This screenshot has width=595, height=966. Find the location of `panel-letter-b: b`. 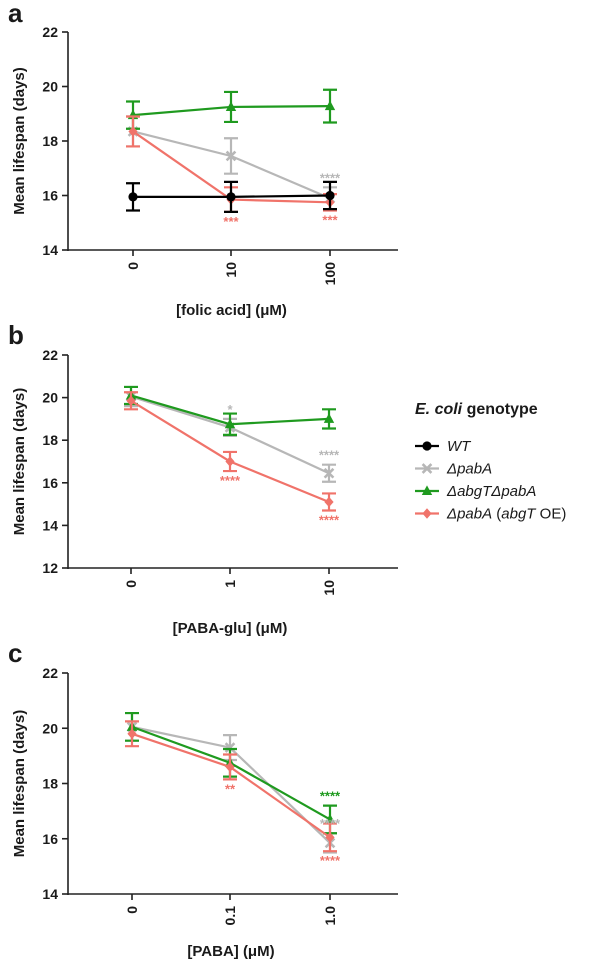

panel-letter-b: b is located at coordinates (16, 335).